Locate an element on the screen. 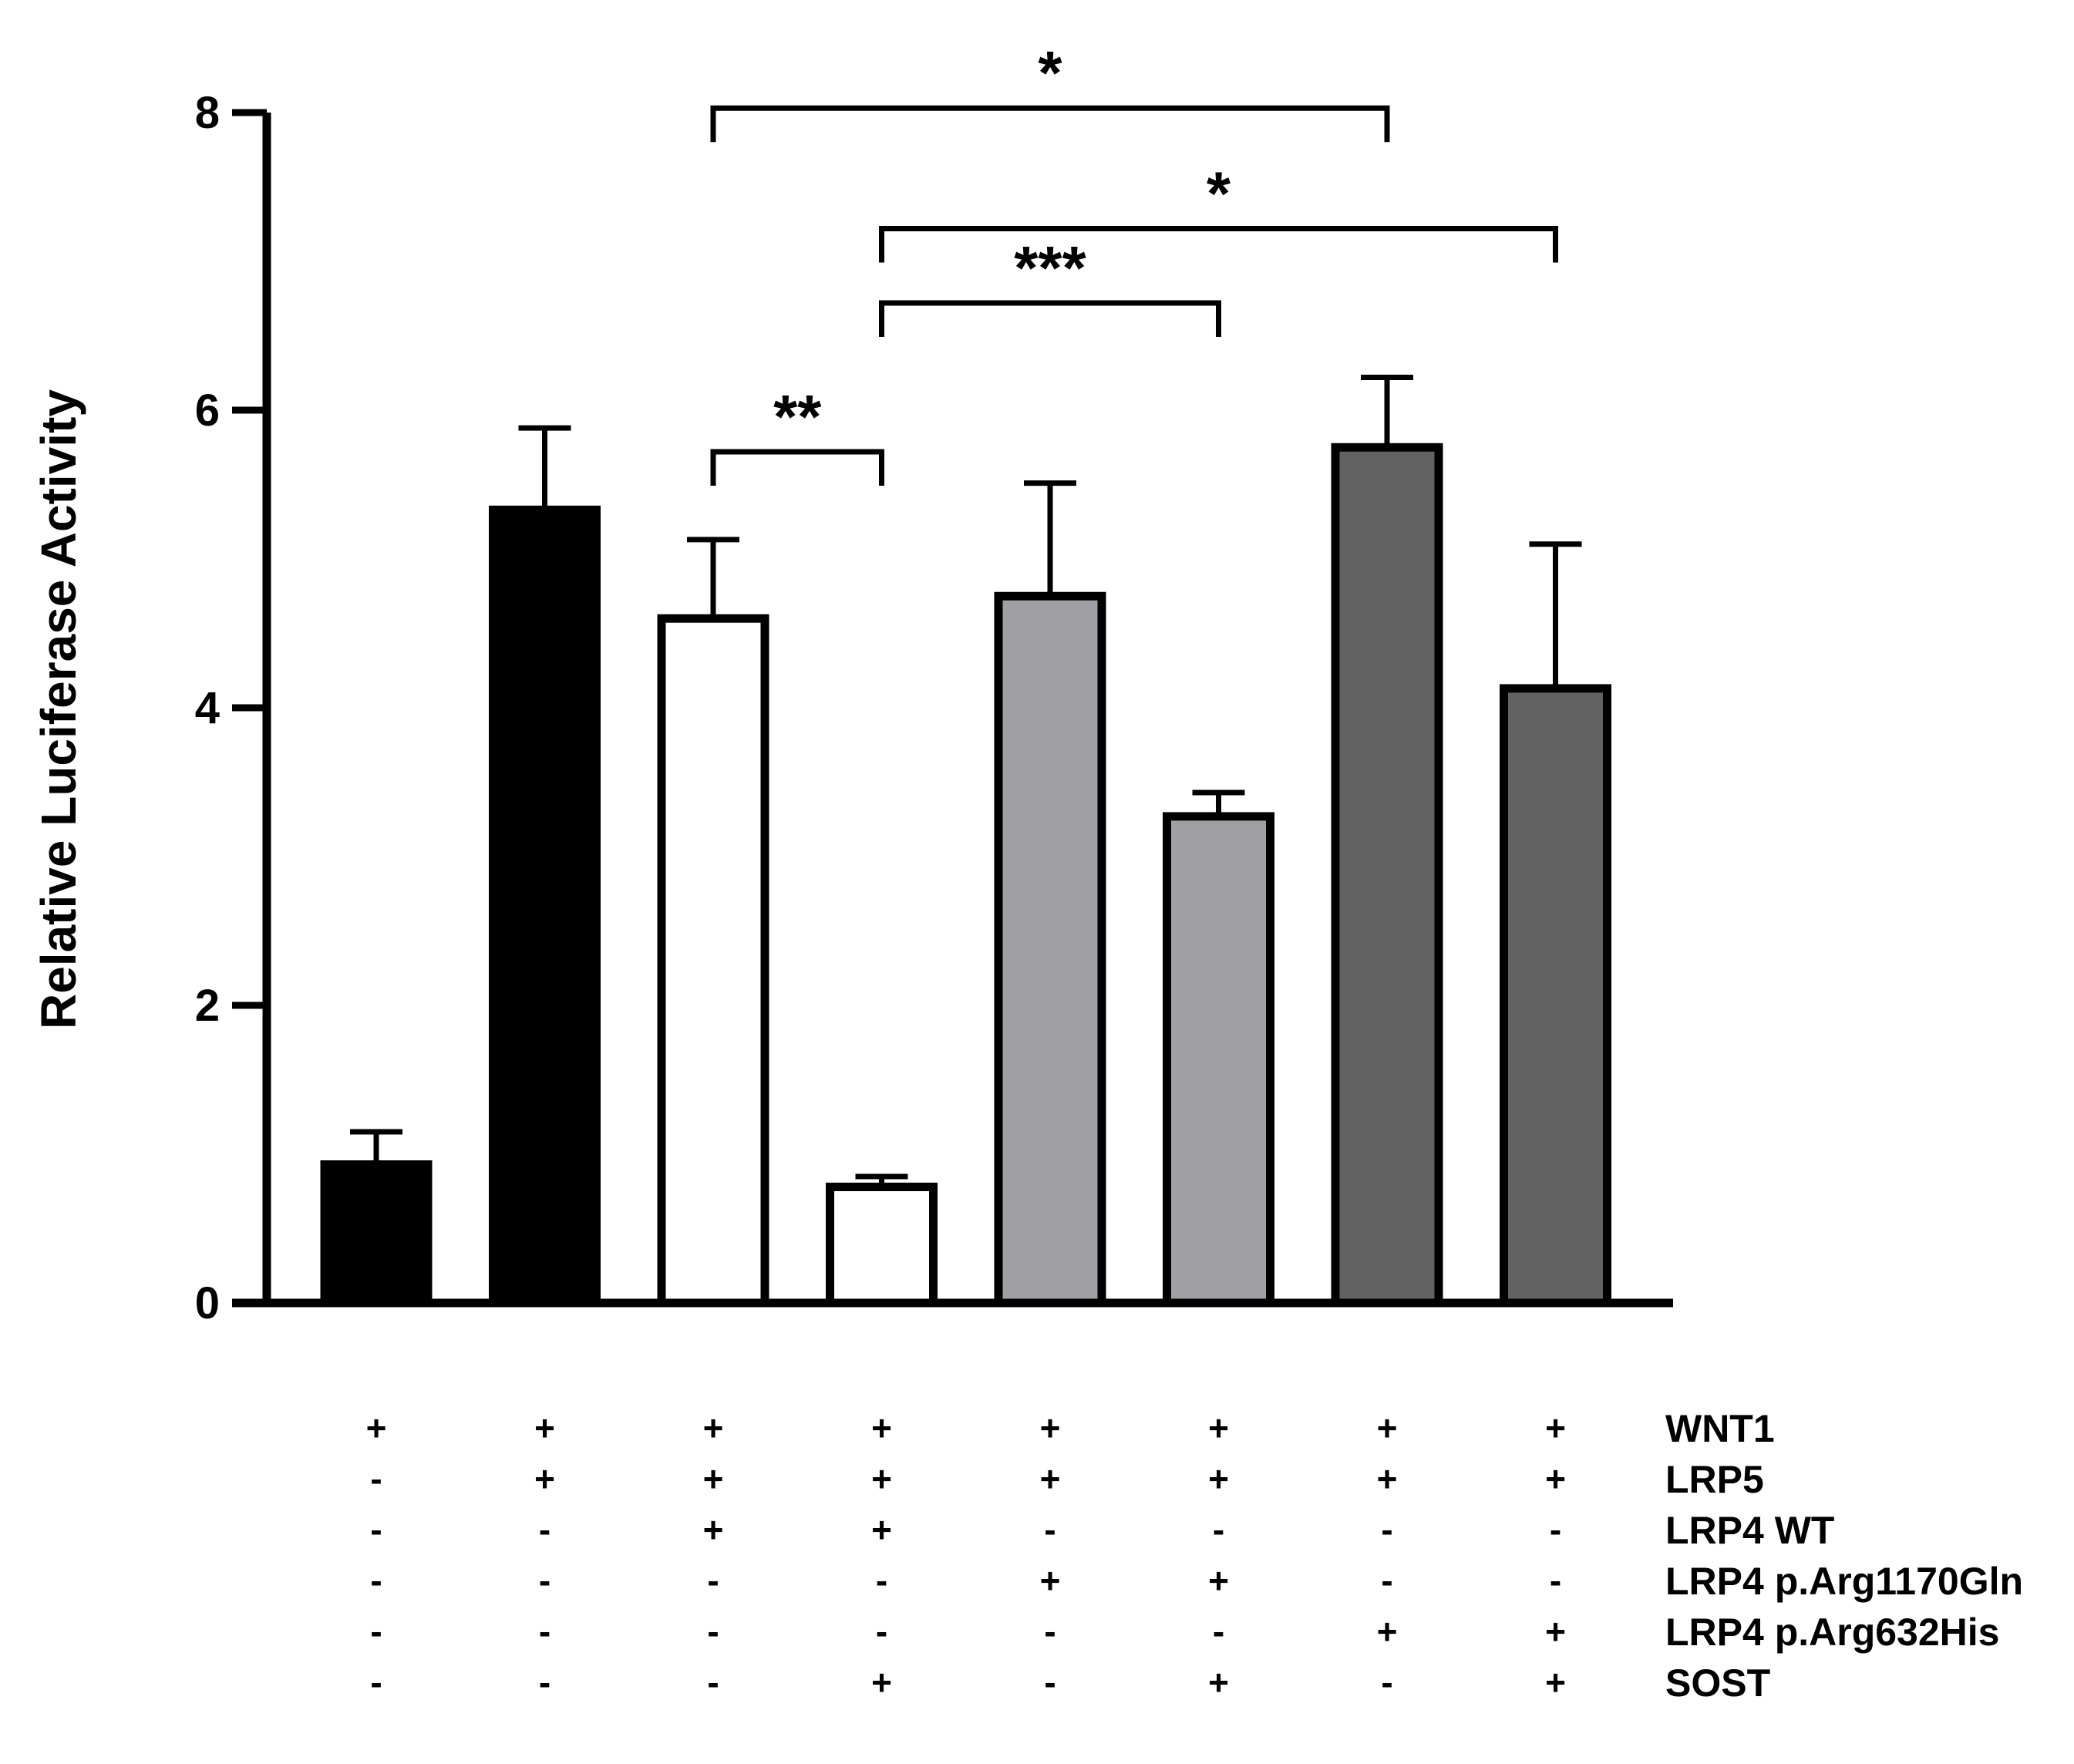 The image size is (2074, 1764). condition-row-label: LRP4 p.Arg1170Gln is located at coordinates (1844, 1581).